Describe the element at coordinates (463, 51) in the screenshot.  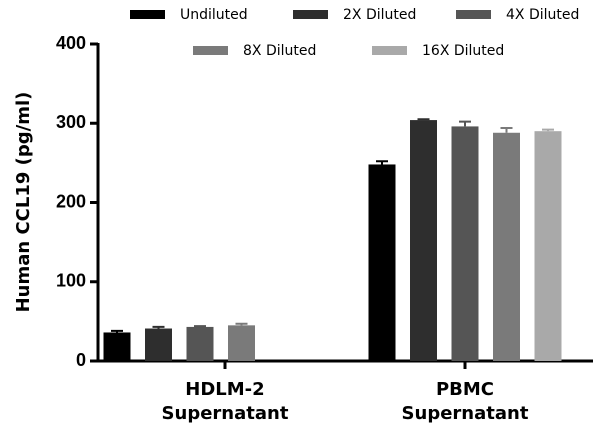
I see `legend-label: 16X Diluted` at that location.